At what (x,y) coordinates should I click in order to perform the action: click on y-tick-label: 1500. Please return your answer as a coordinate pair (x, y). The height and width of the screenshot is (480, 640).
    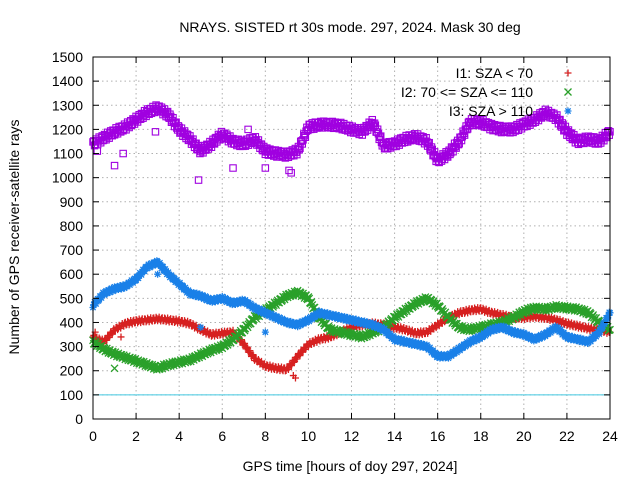
    Looking at the image, I should click on (67, 57).